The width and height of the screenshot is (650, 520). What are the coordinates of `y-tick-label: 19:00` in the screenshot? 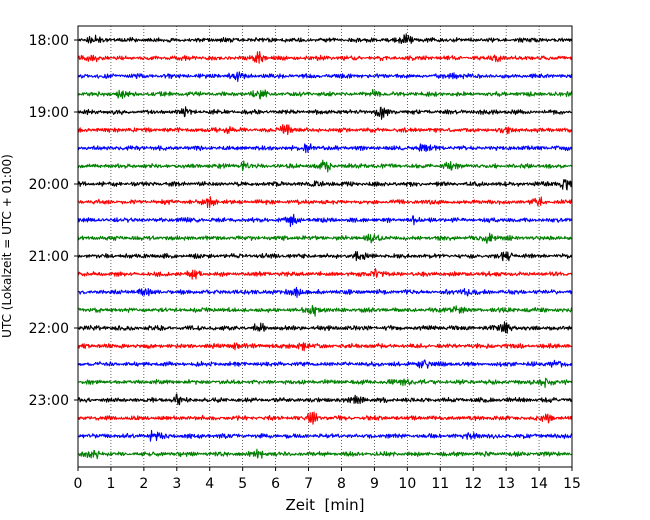 It's located at (49, 113).